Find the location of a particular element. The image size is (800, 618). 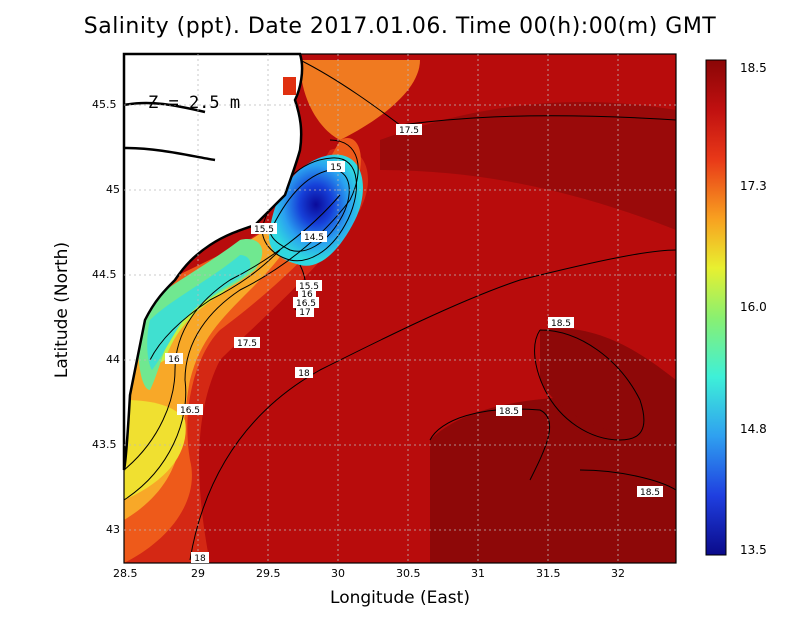

contour-label: 14.5 is located at coordinates (314, 237).